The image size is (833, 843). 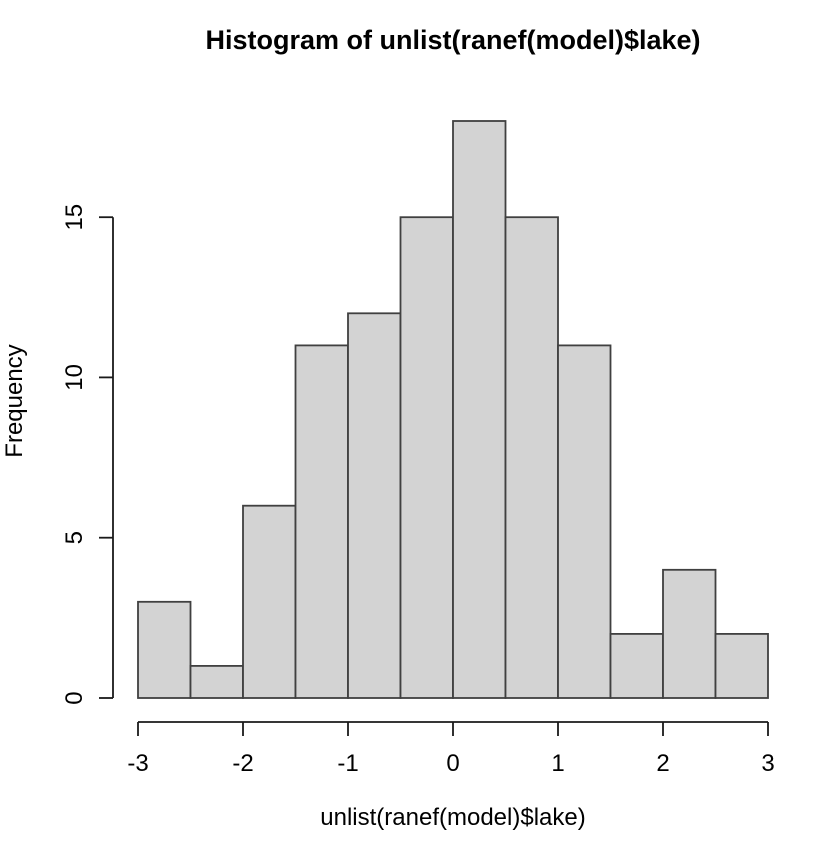 What do you see at coordinates (74, 217) in the screenshot?
I see `y-tick-label: 15` at bounding box center [74, 217].